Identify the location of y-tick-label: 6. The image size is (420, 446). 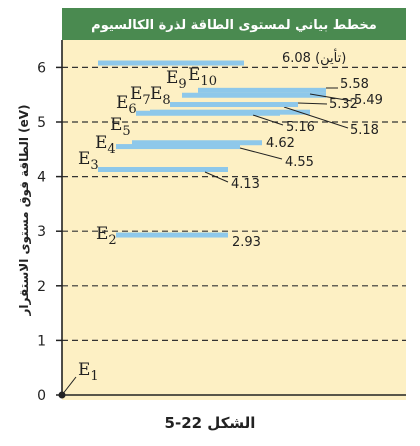
(41, 68).